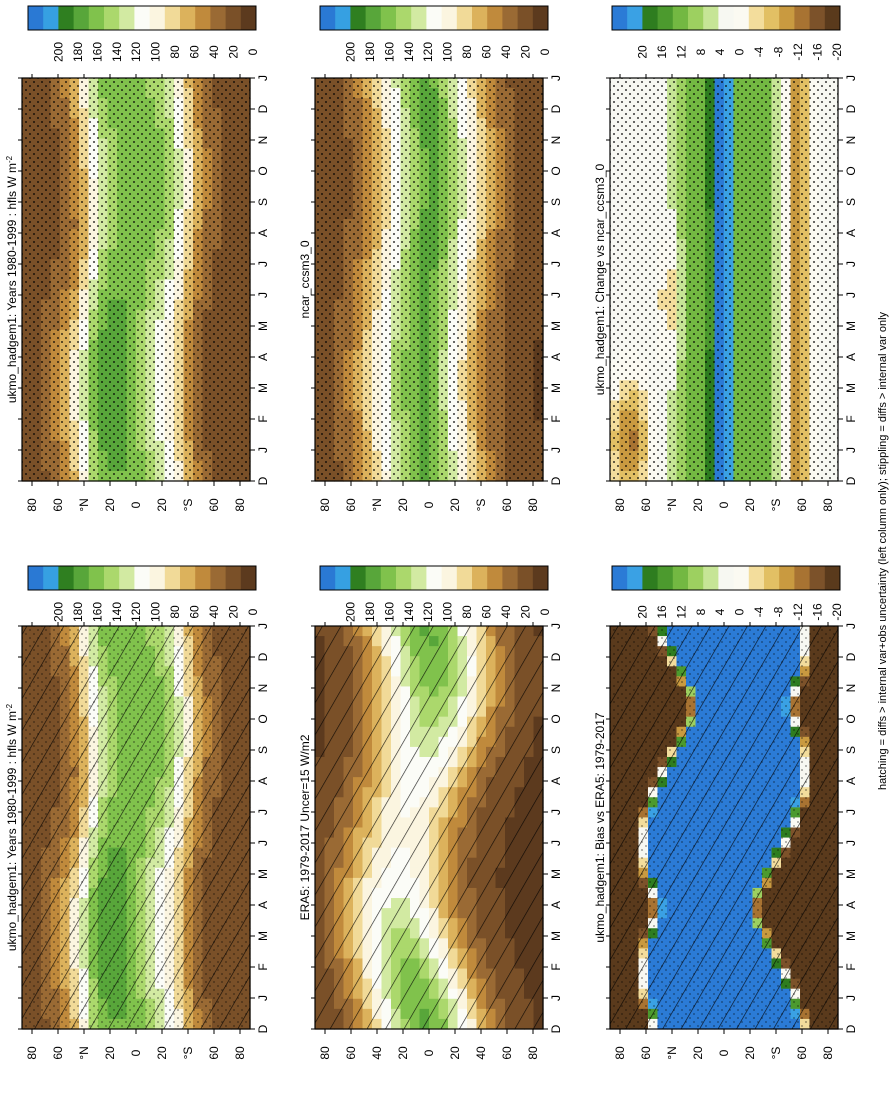  I want to click on colorbar-label: 40, so click(214, 52).